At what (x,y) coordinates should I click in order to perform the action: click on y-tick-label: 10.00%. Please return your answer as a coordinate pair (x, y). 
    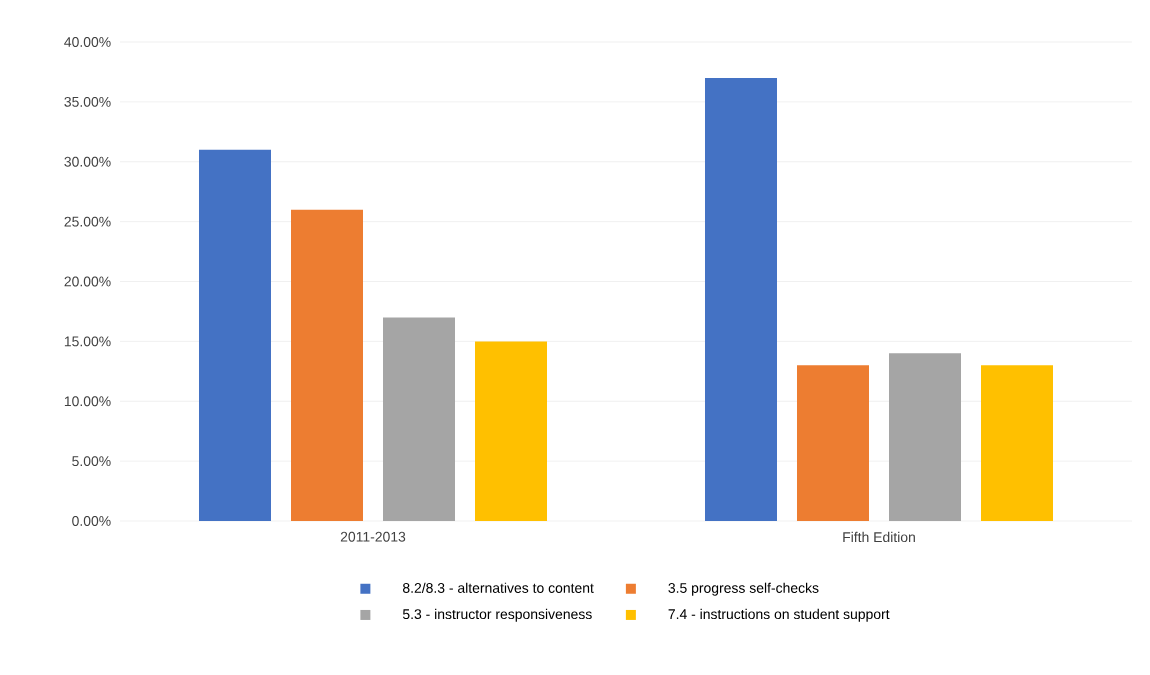
    Looking at the image, I should click on (87, 401).